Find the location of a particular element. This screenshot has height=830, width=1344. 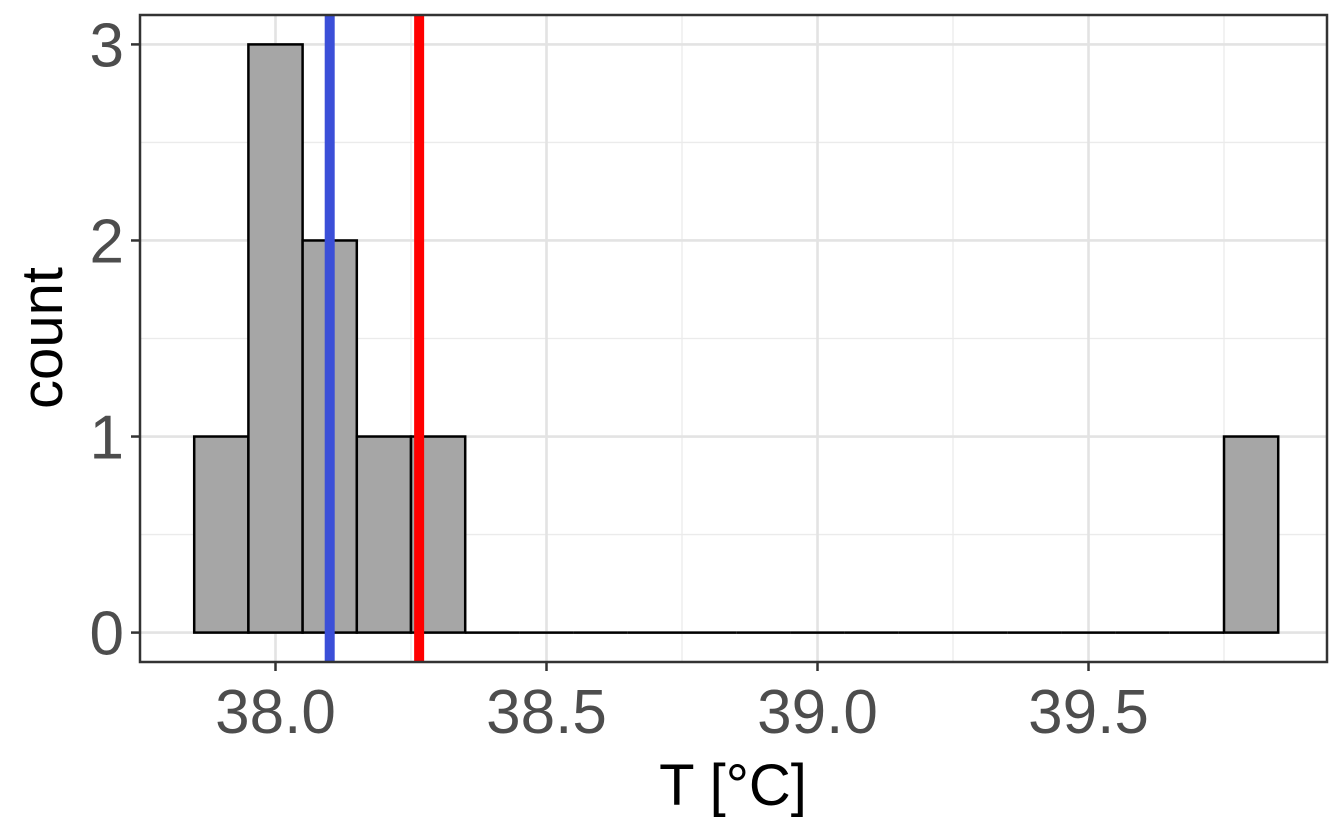

reference-lines is located at coordinates (374, 338).